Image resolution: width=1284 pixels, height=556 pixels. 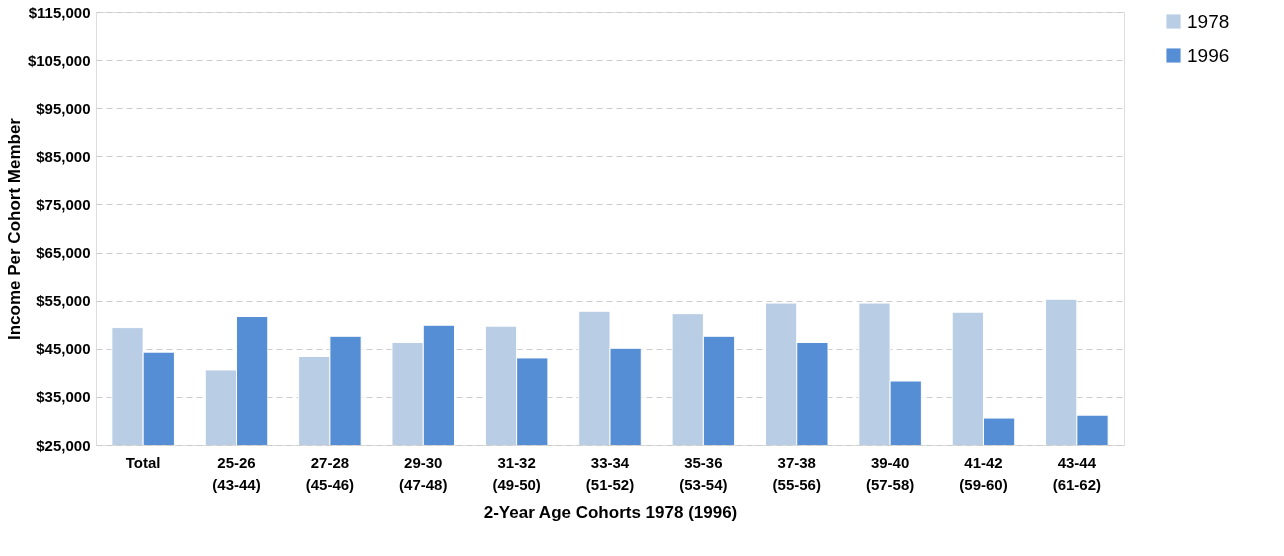 What do you see at coordinates (63, 108) in the screenshot?
I see `y-tick-label: $95,000` at bounding box center [63, 108].